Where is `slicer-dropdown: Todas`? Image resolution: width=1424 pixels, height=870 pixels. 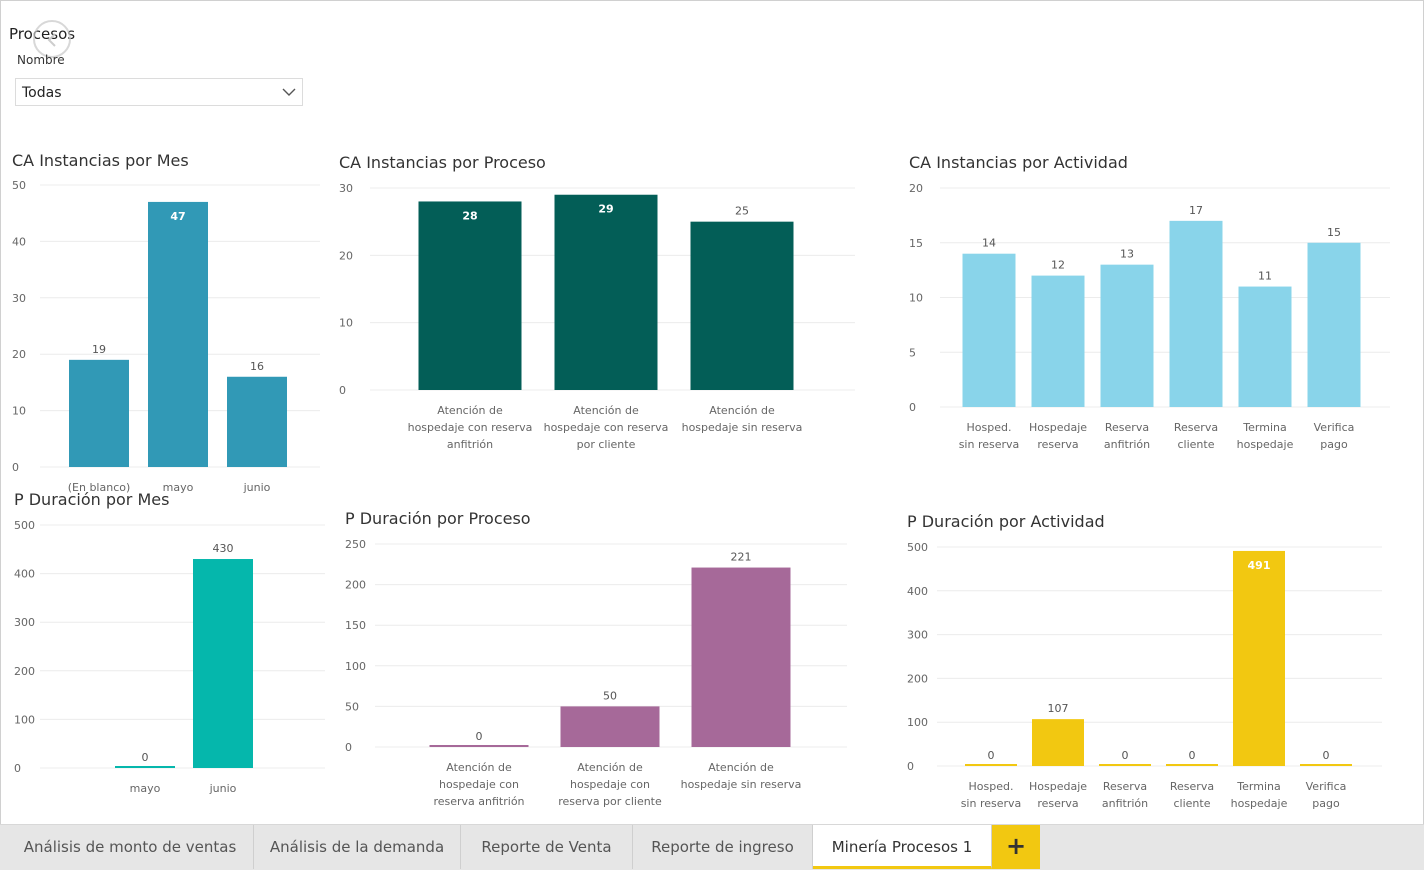
slicer-dropdown: Todas is located at coordinates (159, 92).